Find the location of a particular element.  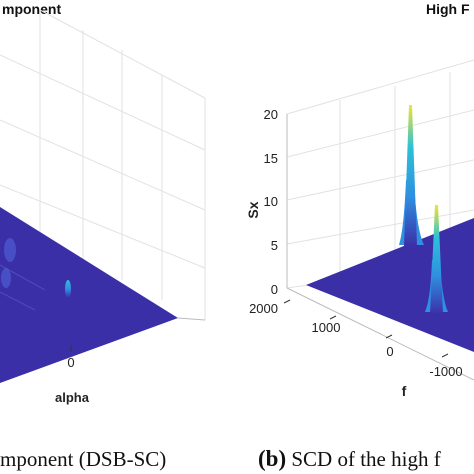

right-f-tick-2000: 2000 is located at coordinates (263, 308).